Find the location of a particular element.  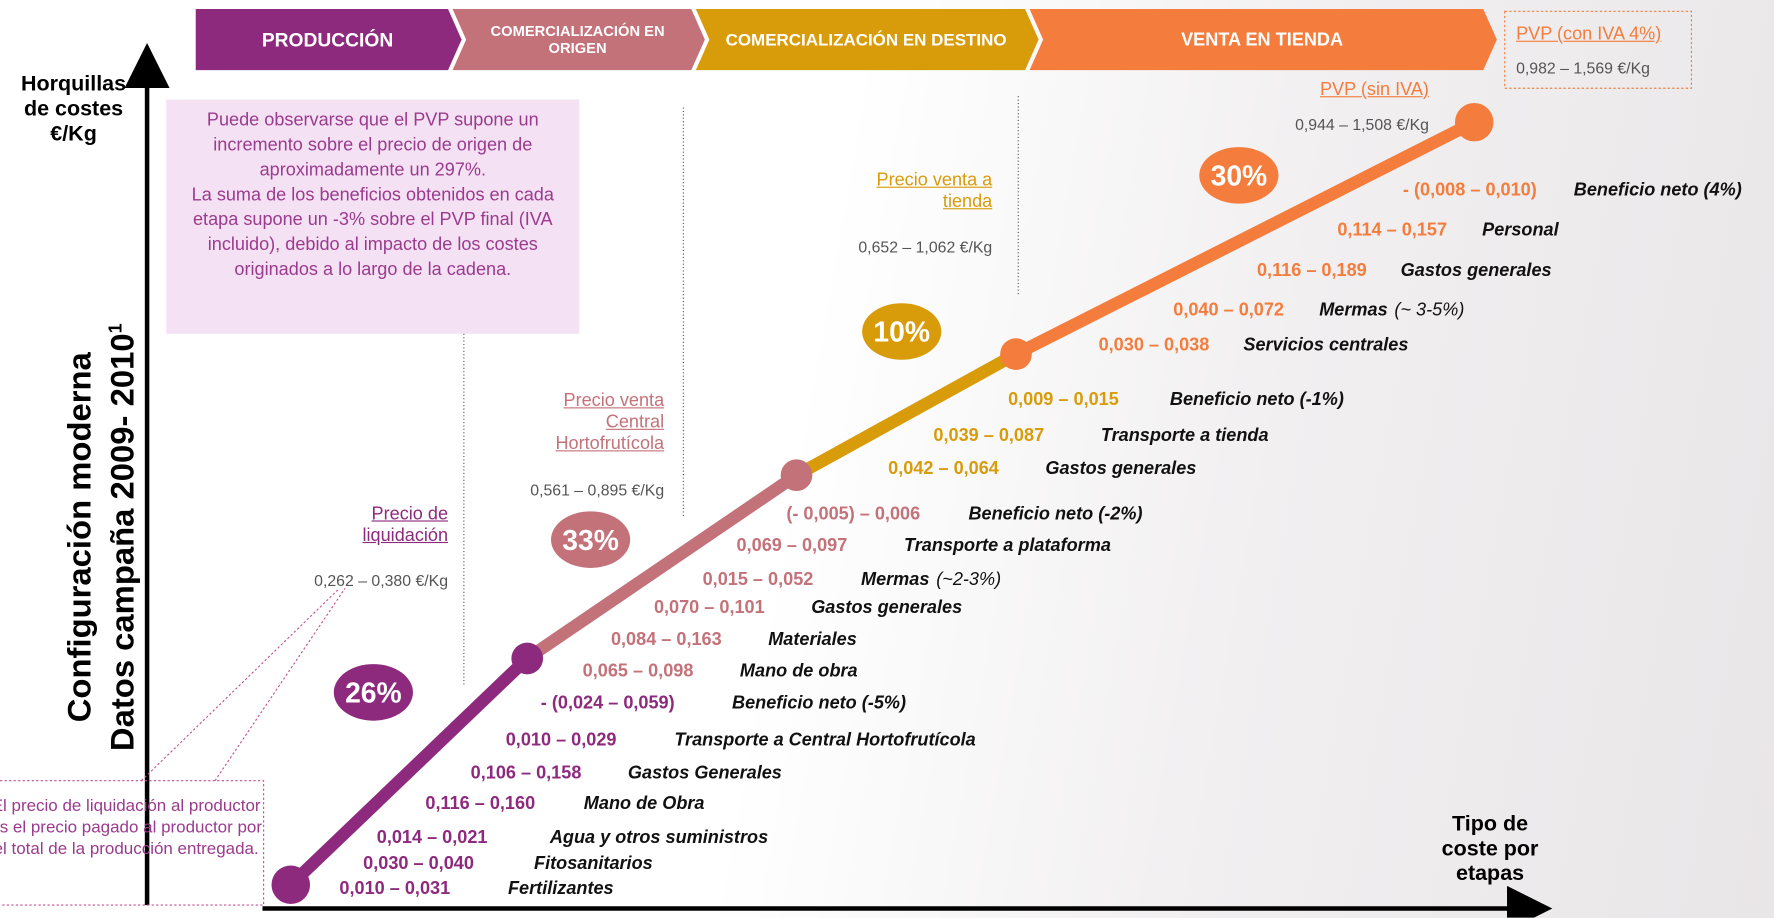

stage-label: PRODUCCIÓN is located at coordinates (327, 39).